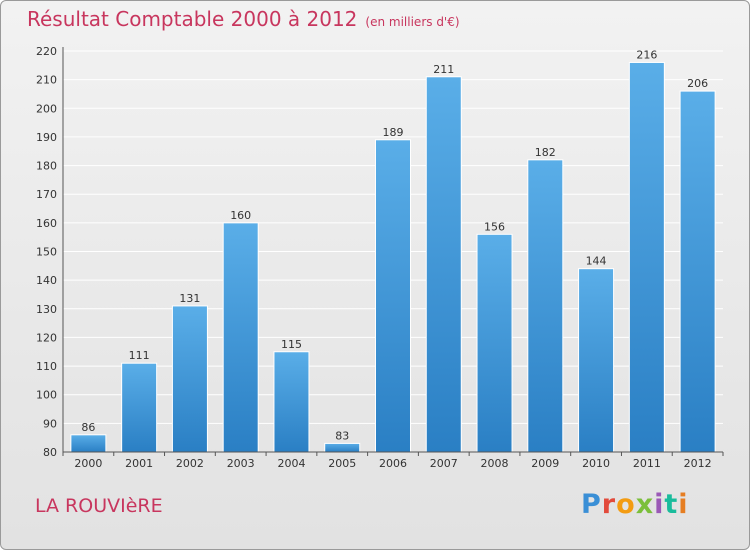 The height and width of the screenshot is (550, 750). I want to click on y-tick-label: 80, so click(50, 452).